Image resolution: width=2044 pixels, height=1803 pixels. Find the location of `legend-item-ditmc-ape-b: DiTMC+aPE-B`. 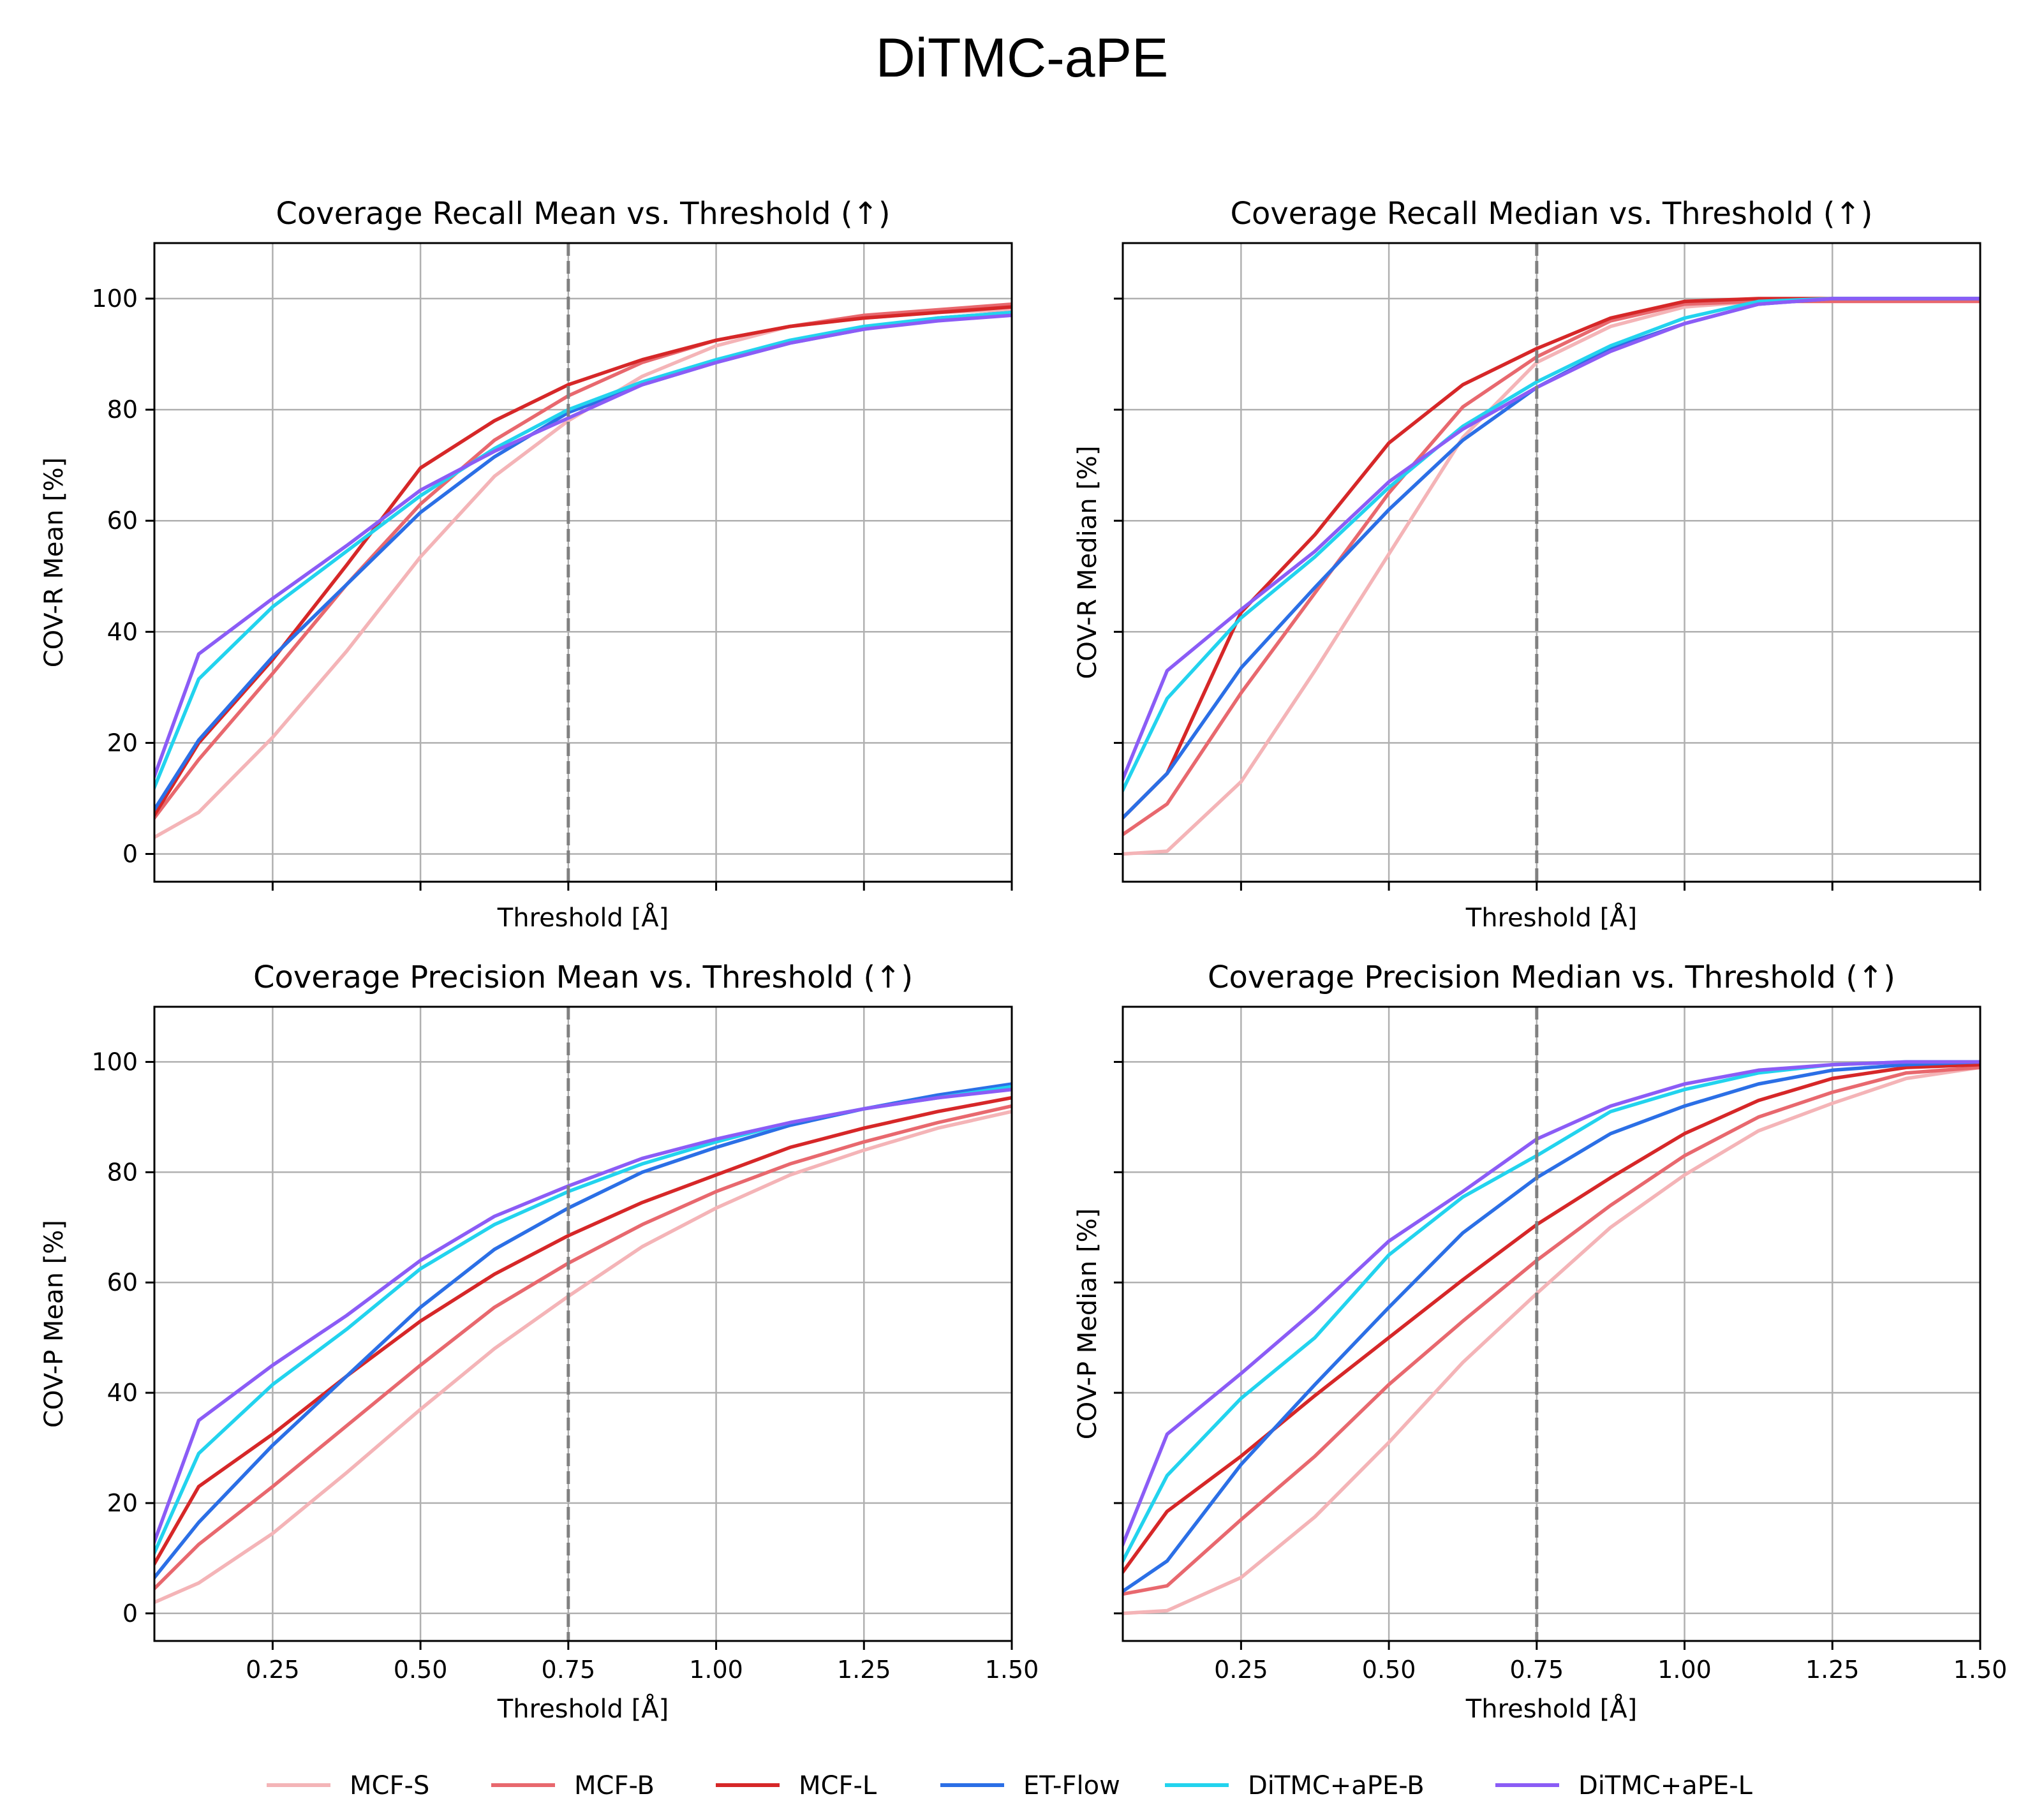

legend-item-ditmc-ape-b: DiTMC+aPE-B is located at coordinates (1295, 1785).